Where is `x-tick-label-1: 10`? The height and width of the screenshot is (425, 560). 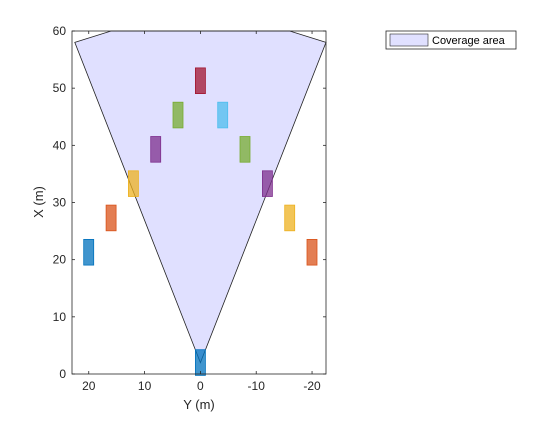
x-tick-label-1: 10 is located at coordinates (145, 386).